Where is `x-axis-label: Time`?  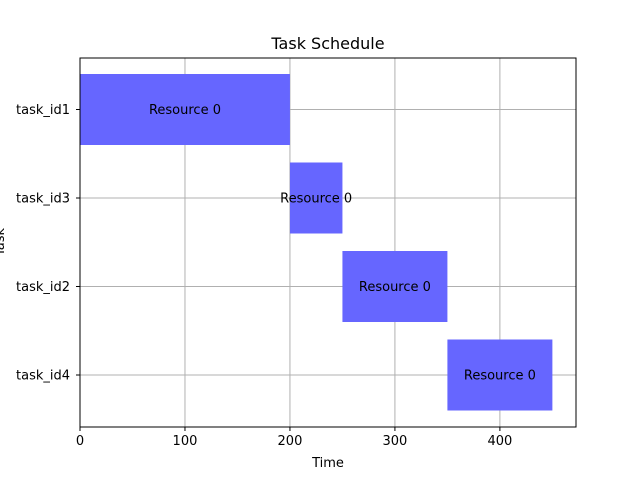
x-axis-label: Time is located at coordinates (327, 463).